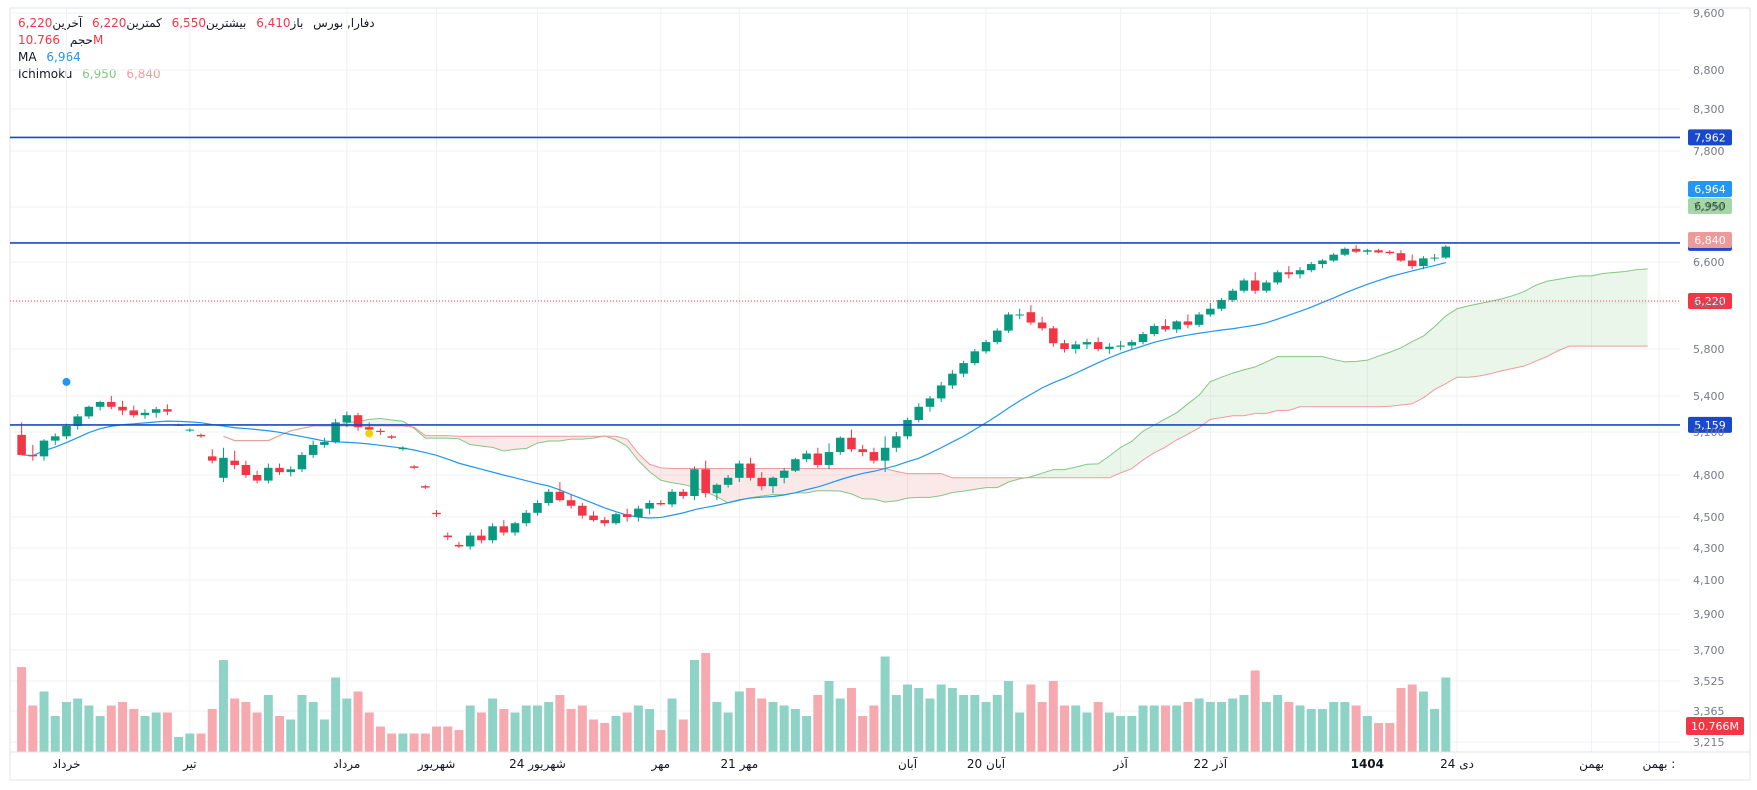 The width and height of the screenshot is (1757, 790). What do you see at coordinates (1709, 711) in the screenshot?
I see `price-tick-label: 3,365` at bounding box center [1709, 711].